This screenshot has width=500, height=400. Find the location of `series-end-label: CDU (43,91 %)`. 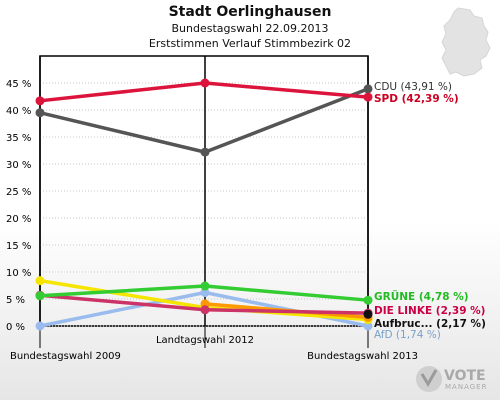

series-end-label: CDU (43,91 %) is located at coordinates (413, 87).